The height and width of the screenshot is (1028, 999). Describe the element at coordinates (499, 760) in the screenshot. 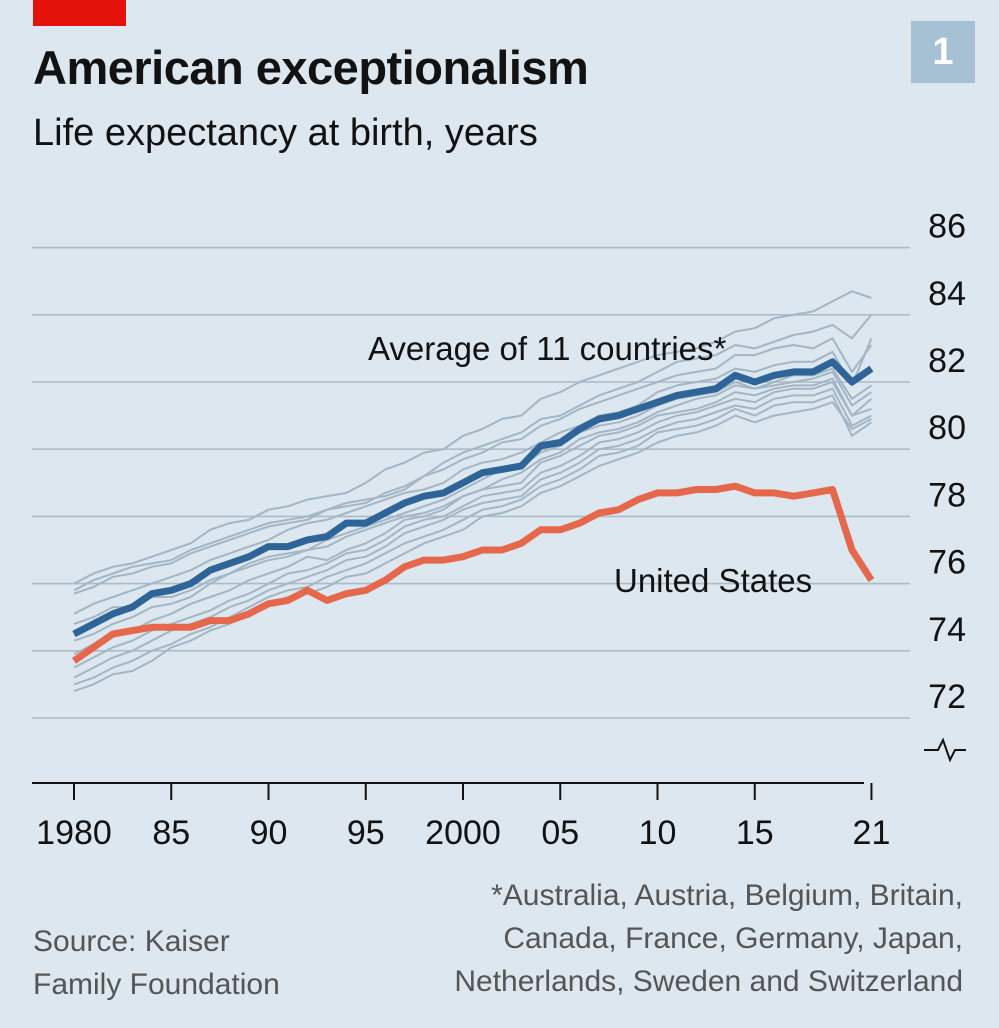

I see `x-axis` at that location.